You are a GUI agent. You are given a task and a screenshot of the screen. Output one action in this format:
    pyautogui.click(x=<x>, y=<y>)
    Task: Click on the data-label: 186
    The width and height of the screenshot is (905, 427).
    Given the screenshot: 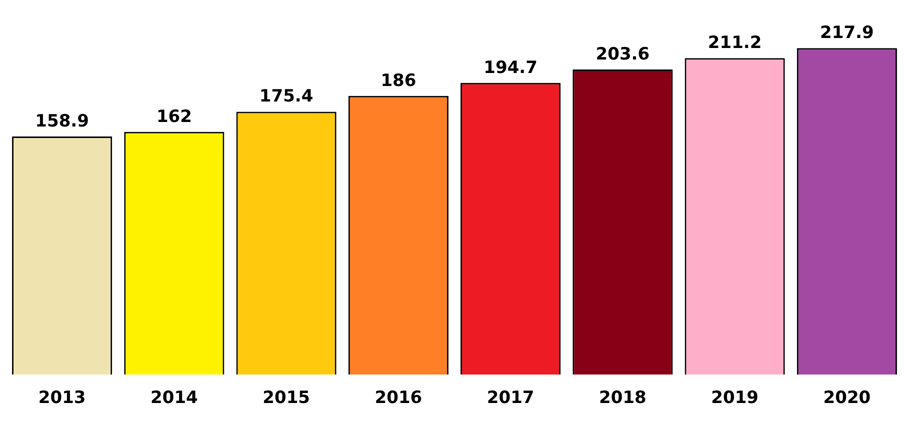 What is the action you would take?
    pyautogui.click(x=398, y=80)
    